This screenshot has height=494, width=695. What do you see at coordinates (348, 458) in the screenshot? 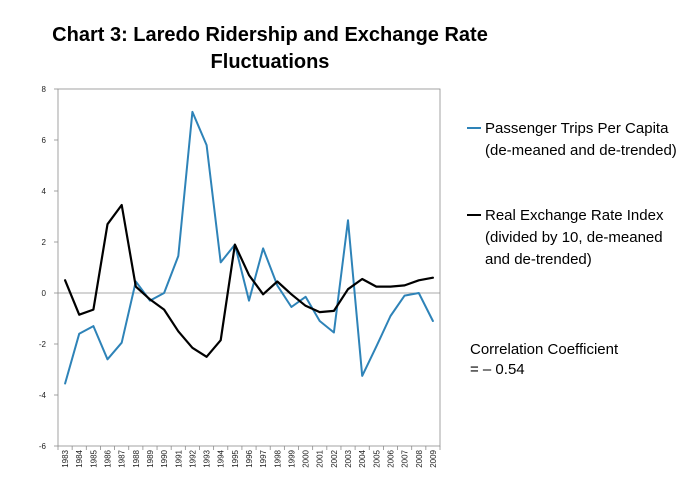
I see `x-tick-label: 2003` at bounding box center [348, 458].